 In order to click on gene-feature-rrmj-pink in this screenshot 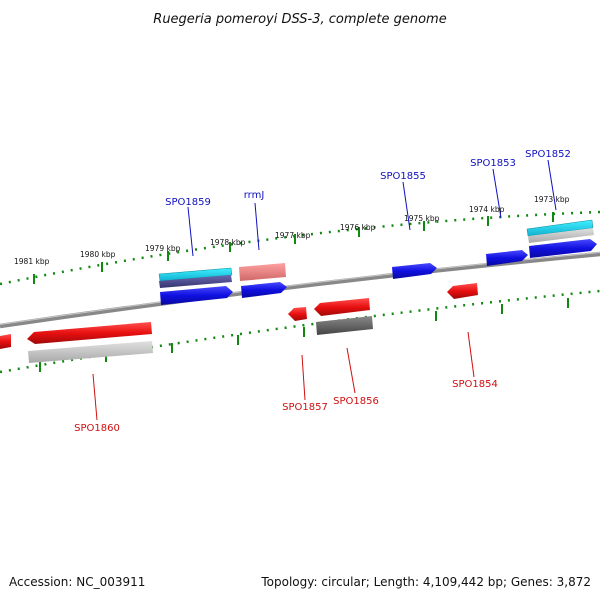, I will do `click(262, 272)`.